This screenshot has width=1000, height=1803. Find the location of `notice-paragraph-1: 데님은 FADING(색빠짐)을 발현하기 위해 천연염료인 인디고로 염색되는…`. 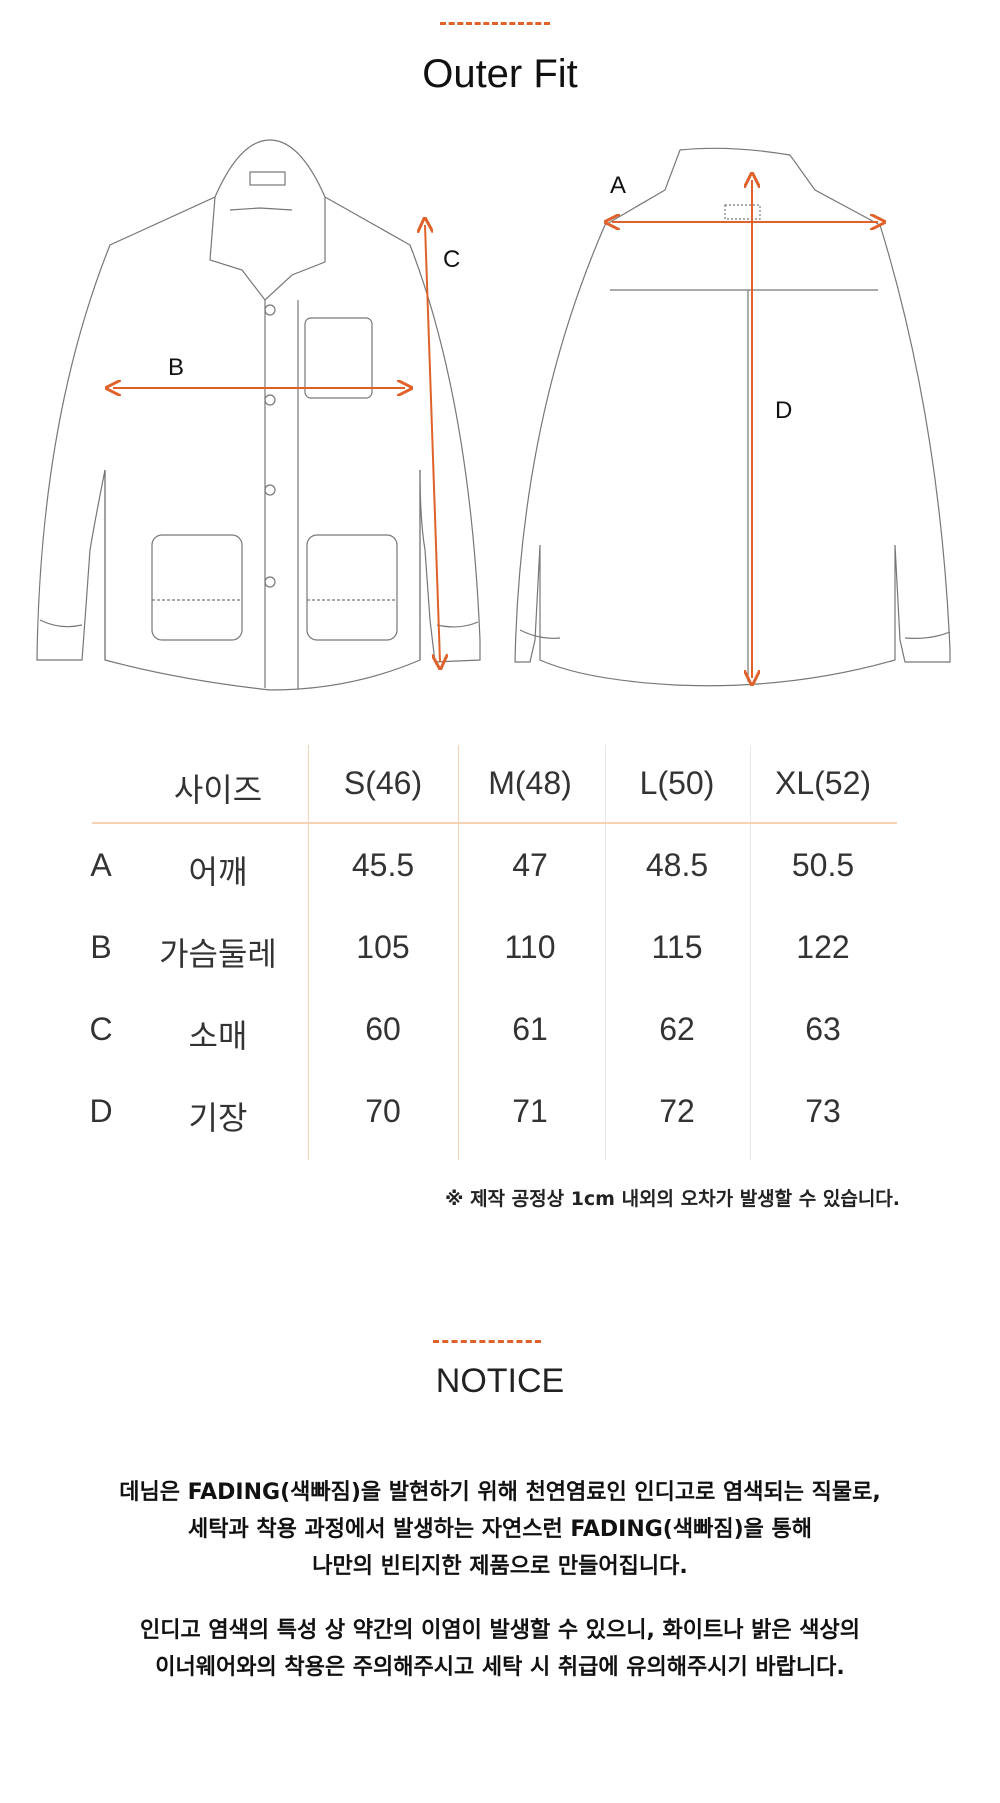

notice-paragraph-1: 데님은 FADING(색빠짐)을 발현하기 위해 천연염료인 인디고로 염색되는… is located at coordinates (500, 1529).